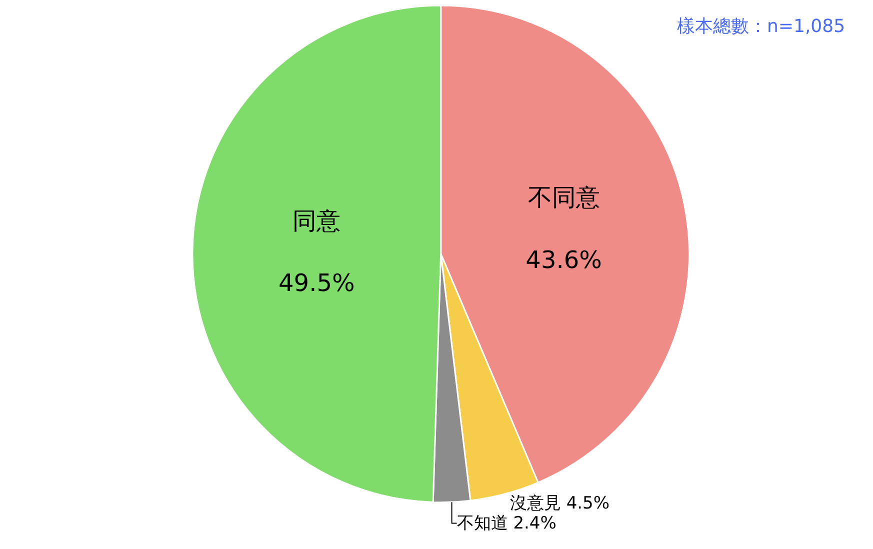  I want to click on data-label: 43.6%, so click(564, 260).